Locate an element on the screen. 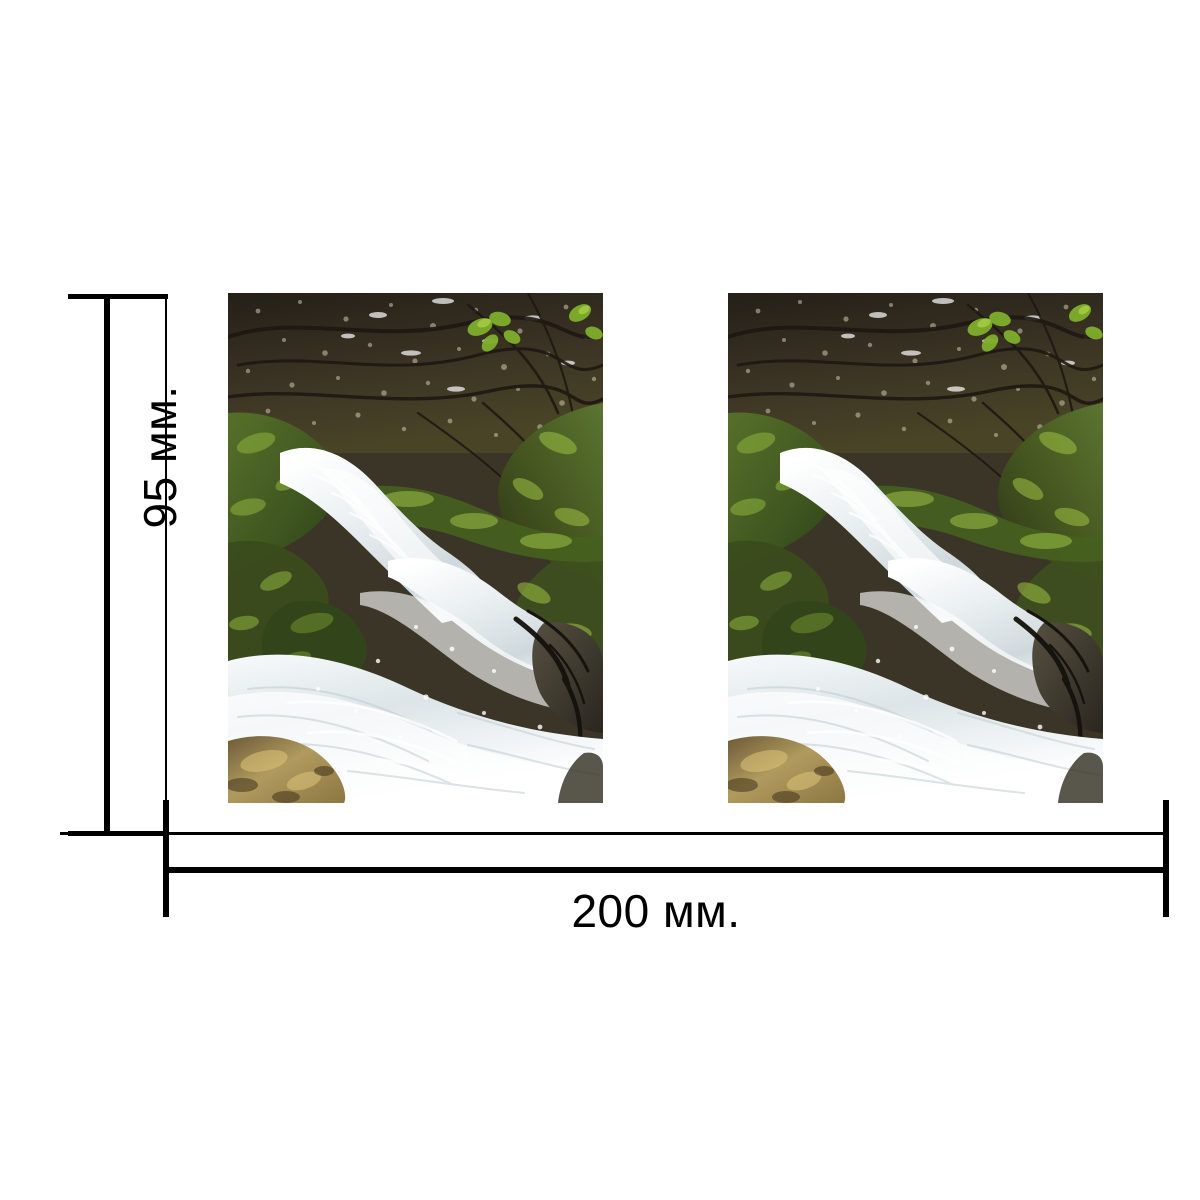 Image resolution: width=1200 pixels, height=1200 pixels. width-dimension-label: 200 мм. is located at coordinates (656, 911).